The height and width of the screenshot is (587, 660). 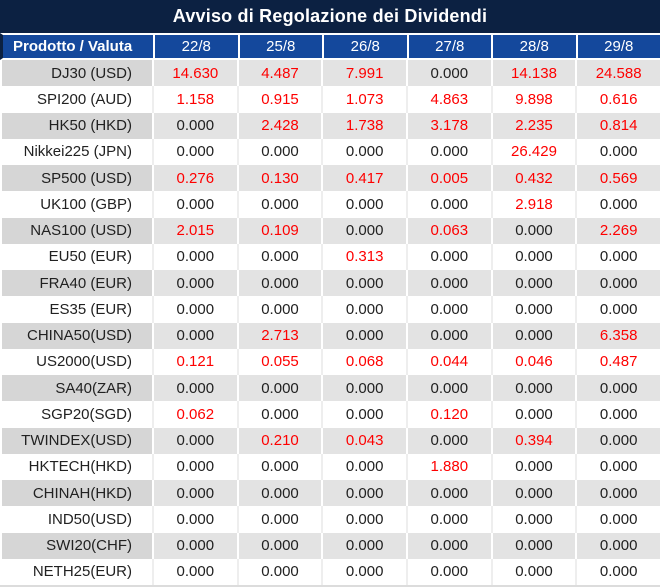 What do you see at coordinates (194, 230) in the screenshot?
I see `dividend-value-cell: 2.015` at bounding box center [194, 230].